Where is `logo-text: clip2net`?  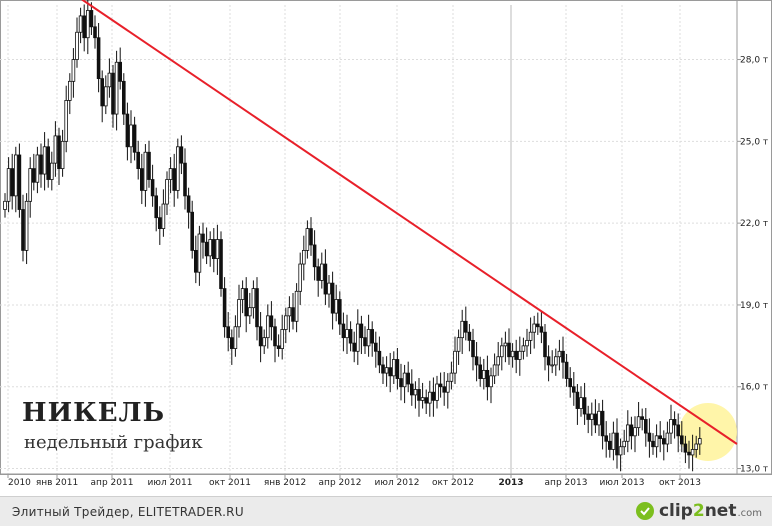
logo-text: clip2net is located at coordinates (698, 511).